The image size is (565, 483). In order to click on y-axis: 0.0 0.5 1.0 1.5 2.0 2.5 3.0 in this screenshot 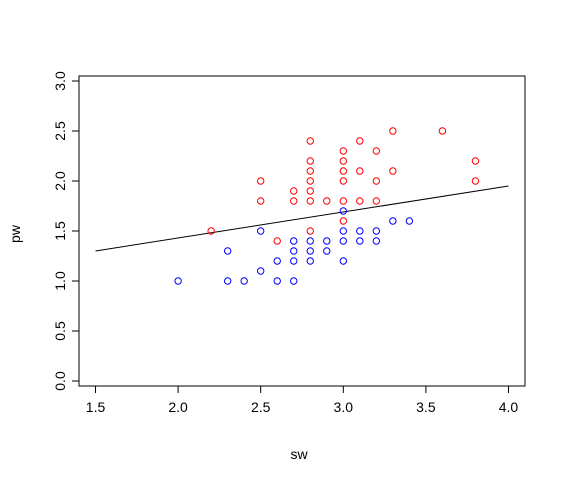, I will do `click(66, 231)`.